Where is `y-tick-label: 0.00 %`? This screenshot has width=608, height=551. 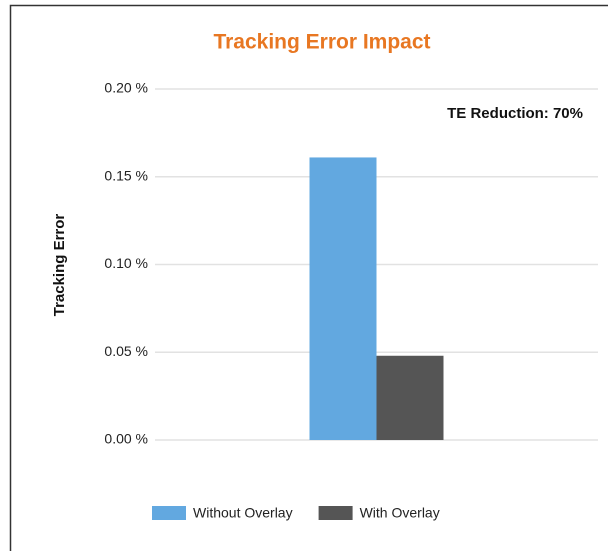 y-tick-label: 0.00 % is located at coordinates (126, 439).